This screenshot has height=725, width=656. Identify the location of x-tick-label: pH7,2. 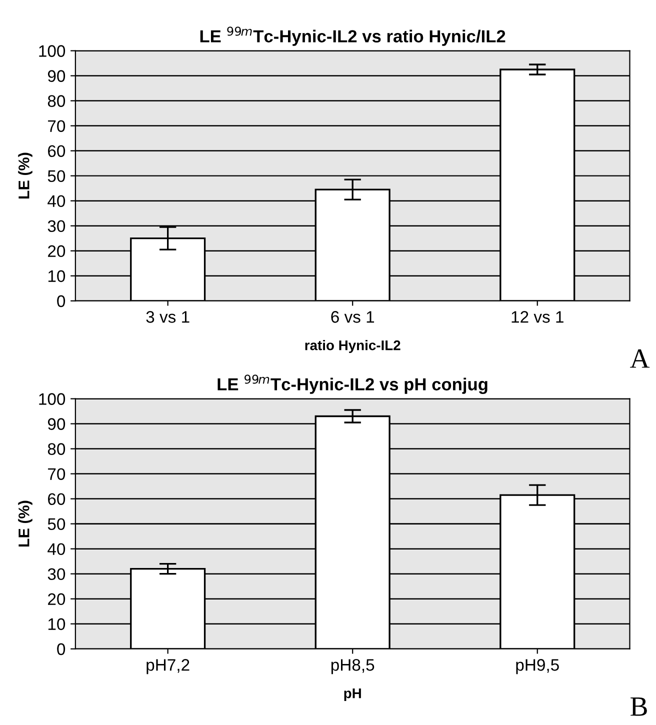
(168, 666).